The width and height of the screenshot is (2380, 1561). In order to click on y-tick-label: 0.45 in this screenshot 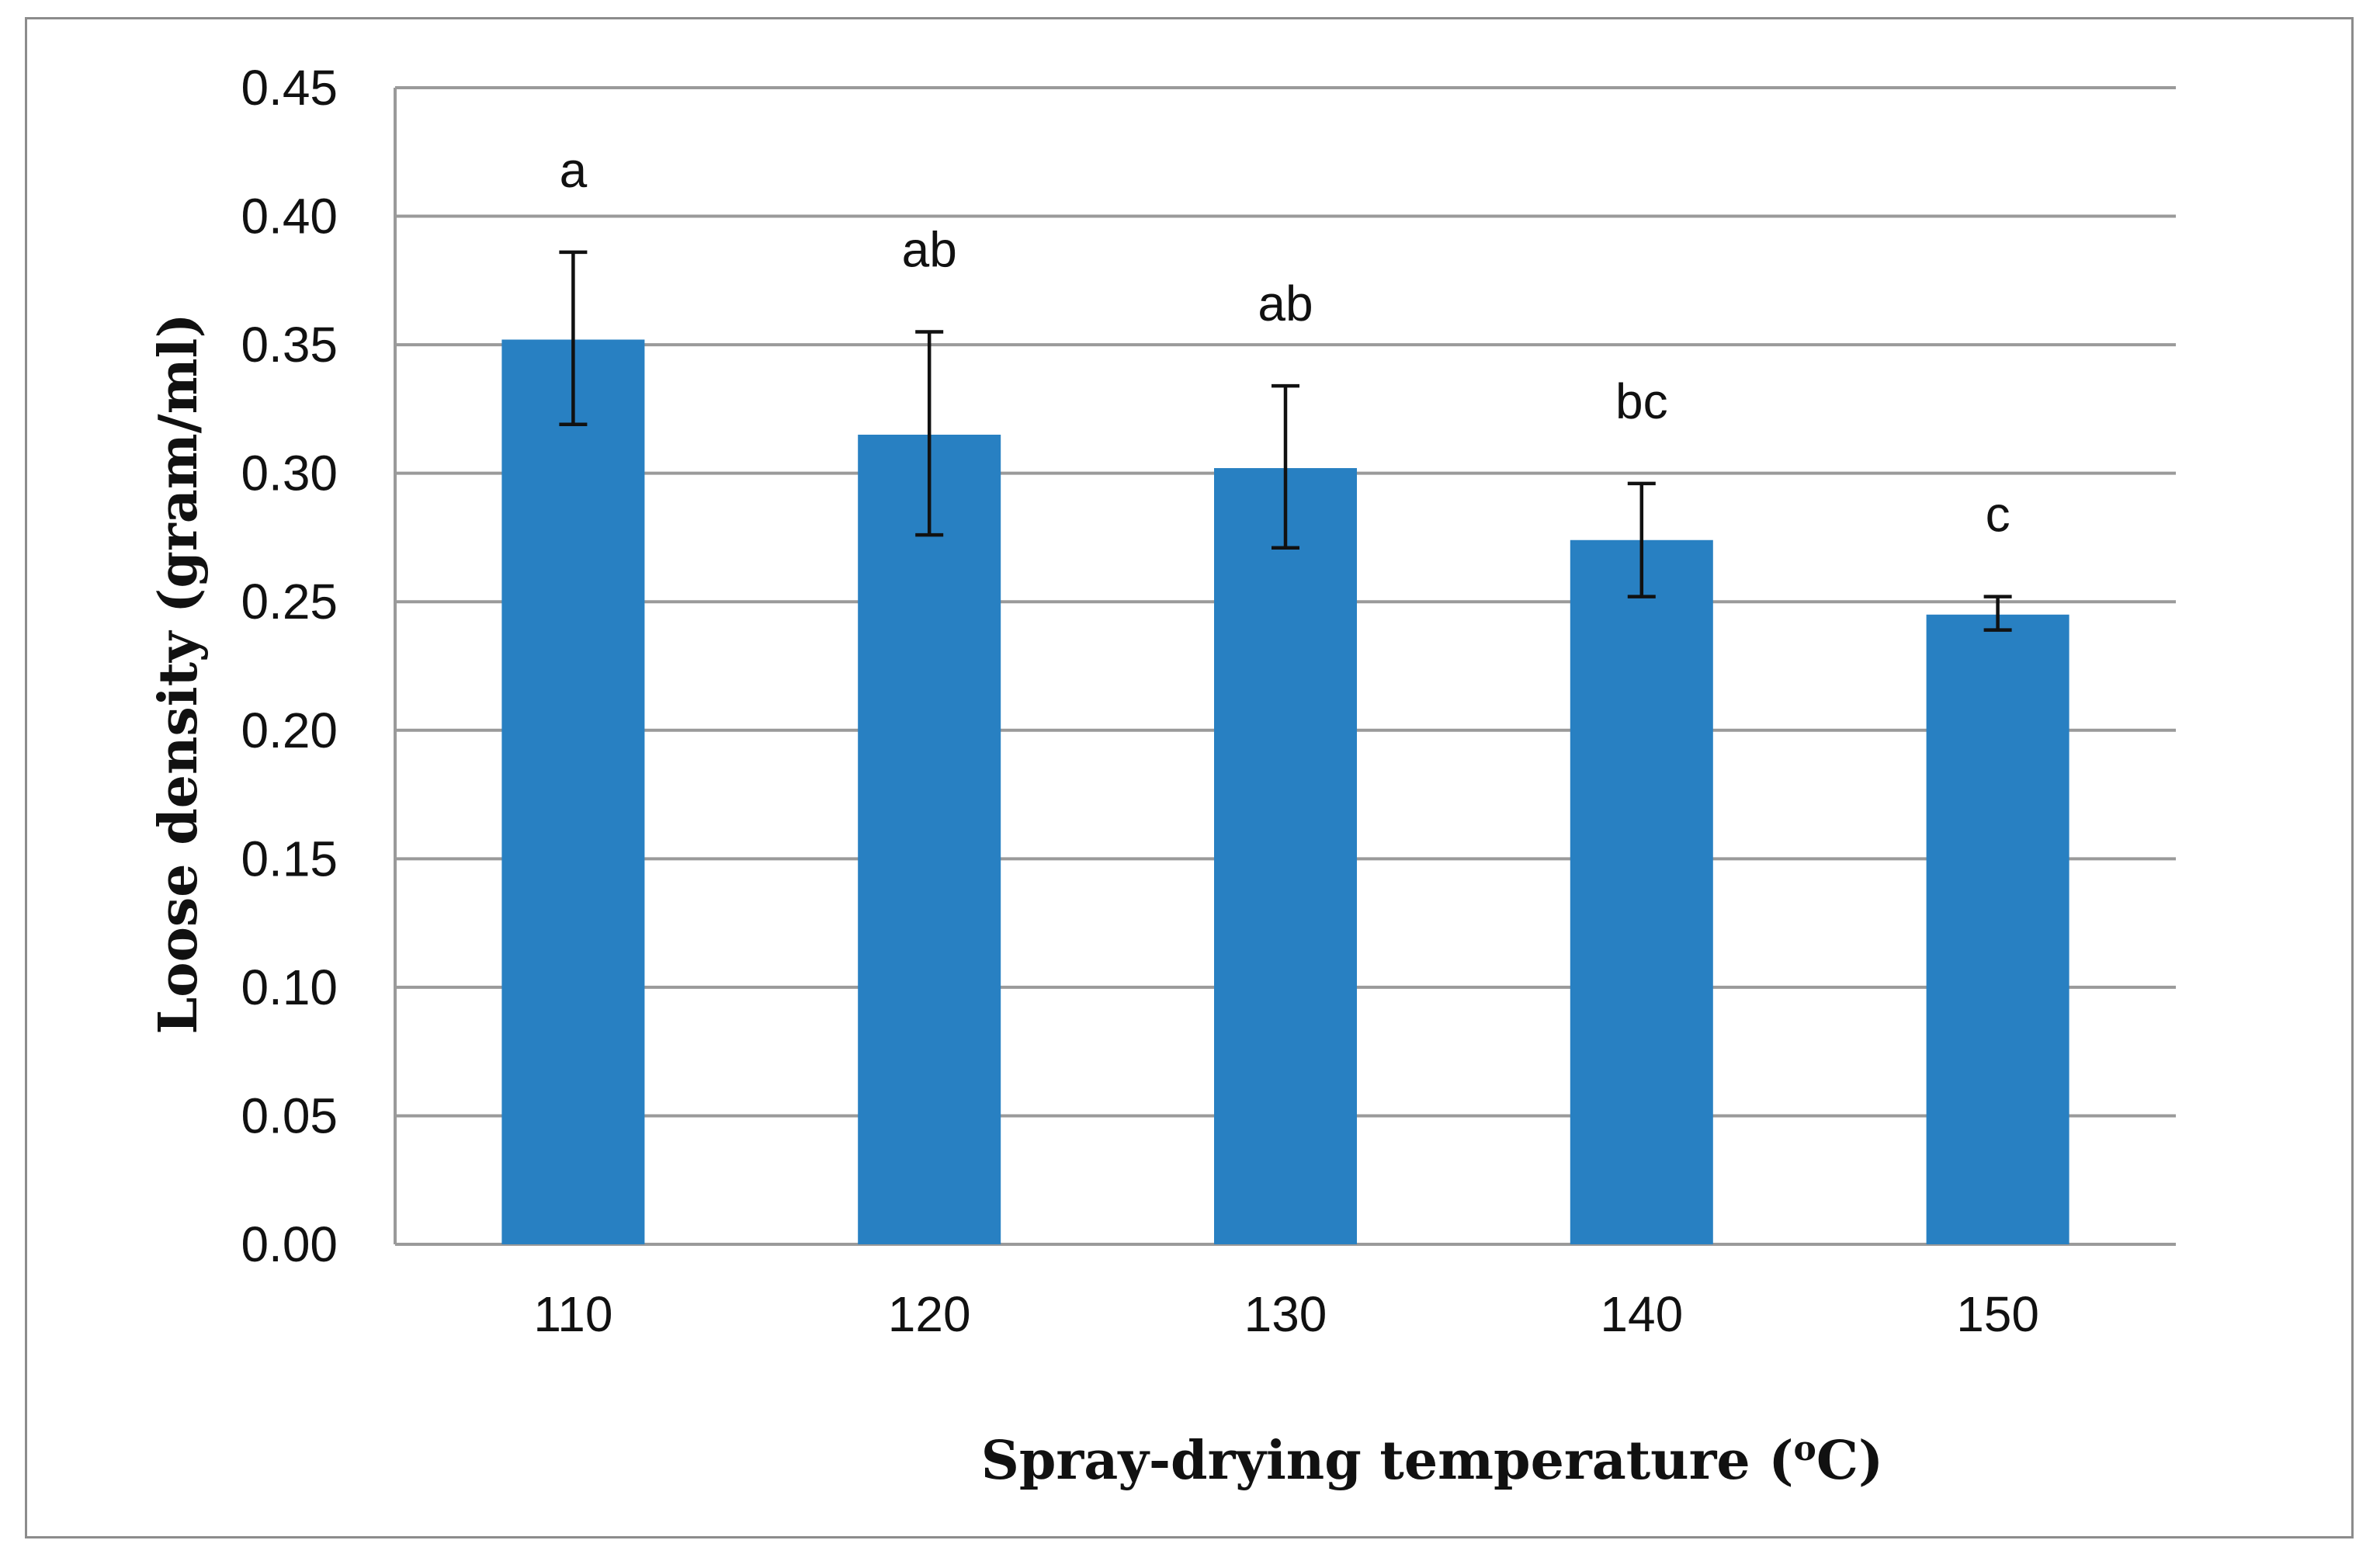, I will do `click(289, 88)`.